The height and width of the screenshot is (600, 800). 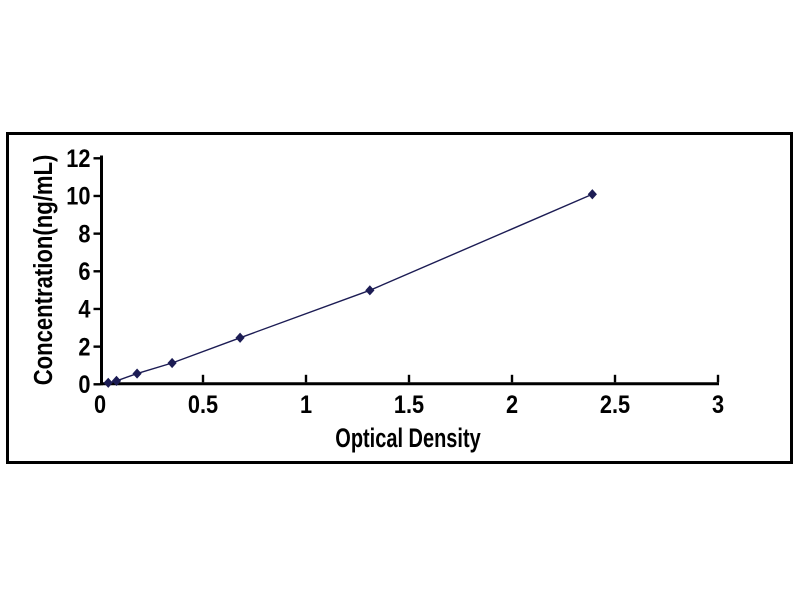 I want to click on y-tick-label-group: 2, so click(x=84, y=347).